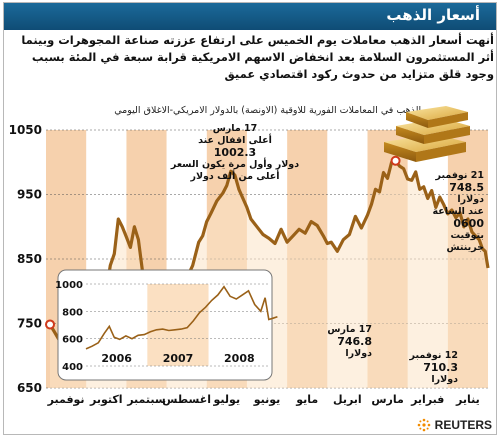 This screenshot has height=438, width=500. What do you see at coordinates (306, 399) in the screenshot?
I see `x-tick-label: مايو` at bounding box center [306, 399].